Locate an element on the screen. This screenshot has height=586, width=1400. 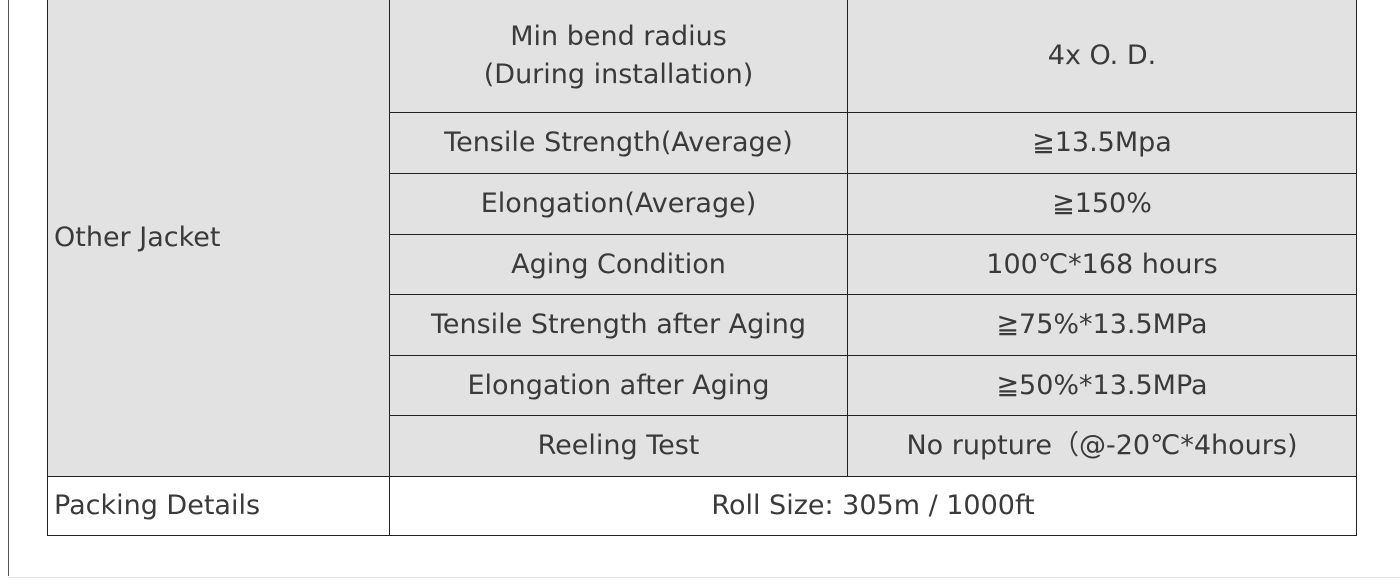
group-label: Other Jacket is located at coordinates (137, 237).